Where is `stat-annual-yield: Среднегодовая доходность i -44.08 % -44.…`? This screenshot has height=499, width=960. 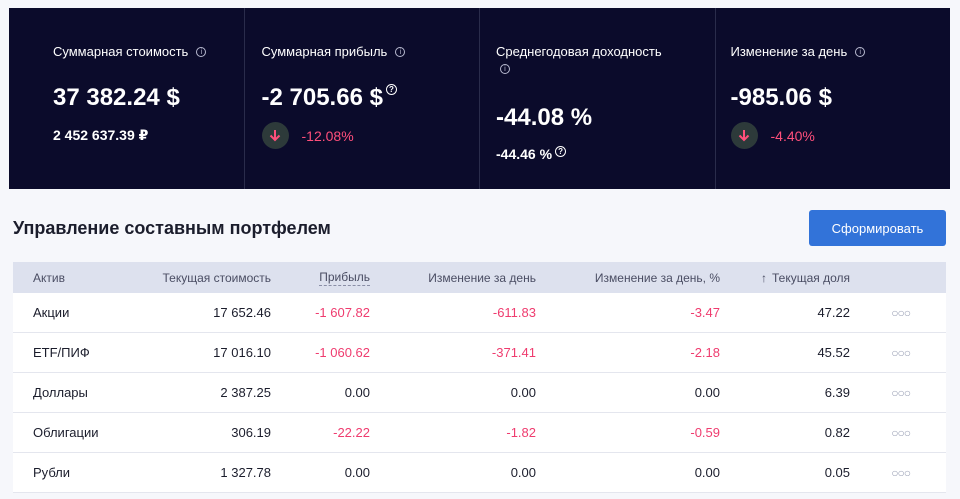
stat-annual-yield: Среднегодовая доходность i -44.08 % -44.… is located at coordinates (597, 98).